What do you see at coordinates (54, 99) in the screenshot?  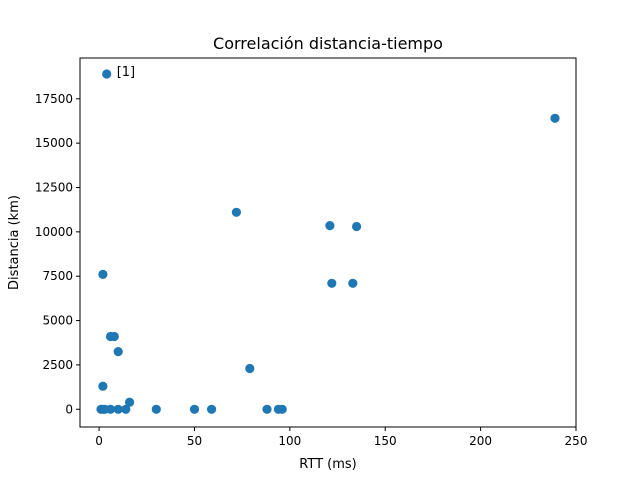 I see `y-tick-label: 17500` at bounding box center [54, 99].